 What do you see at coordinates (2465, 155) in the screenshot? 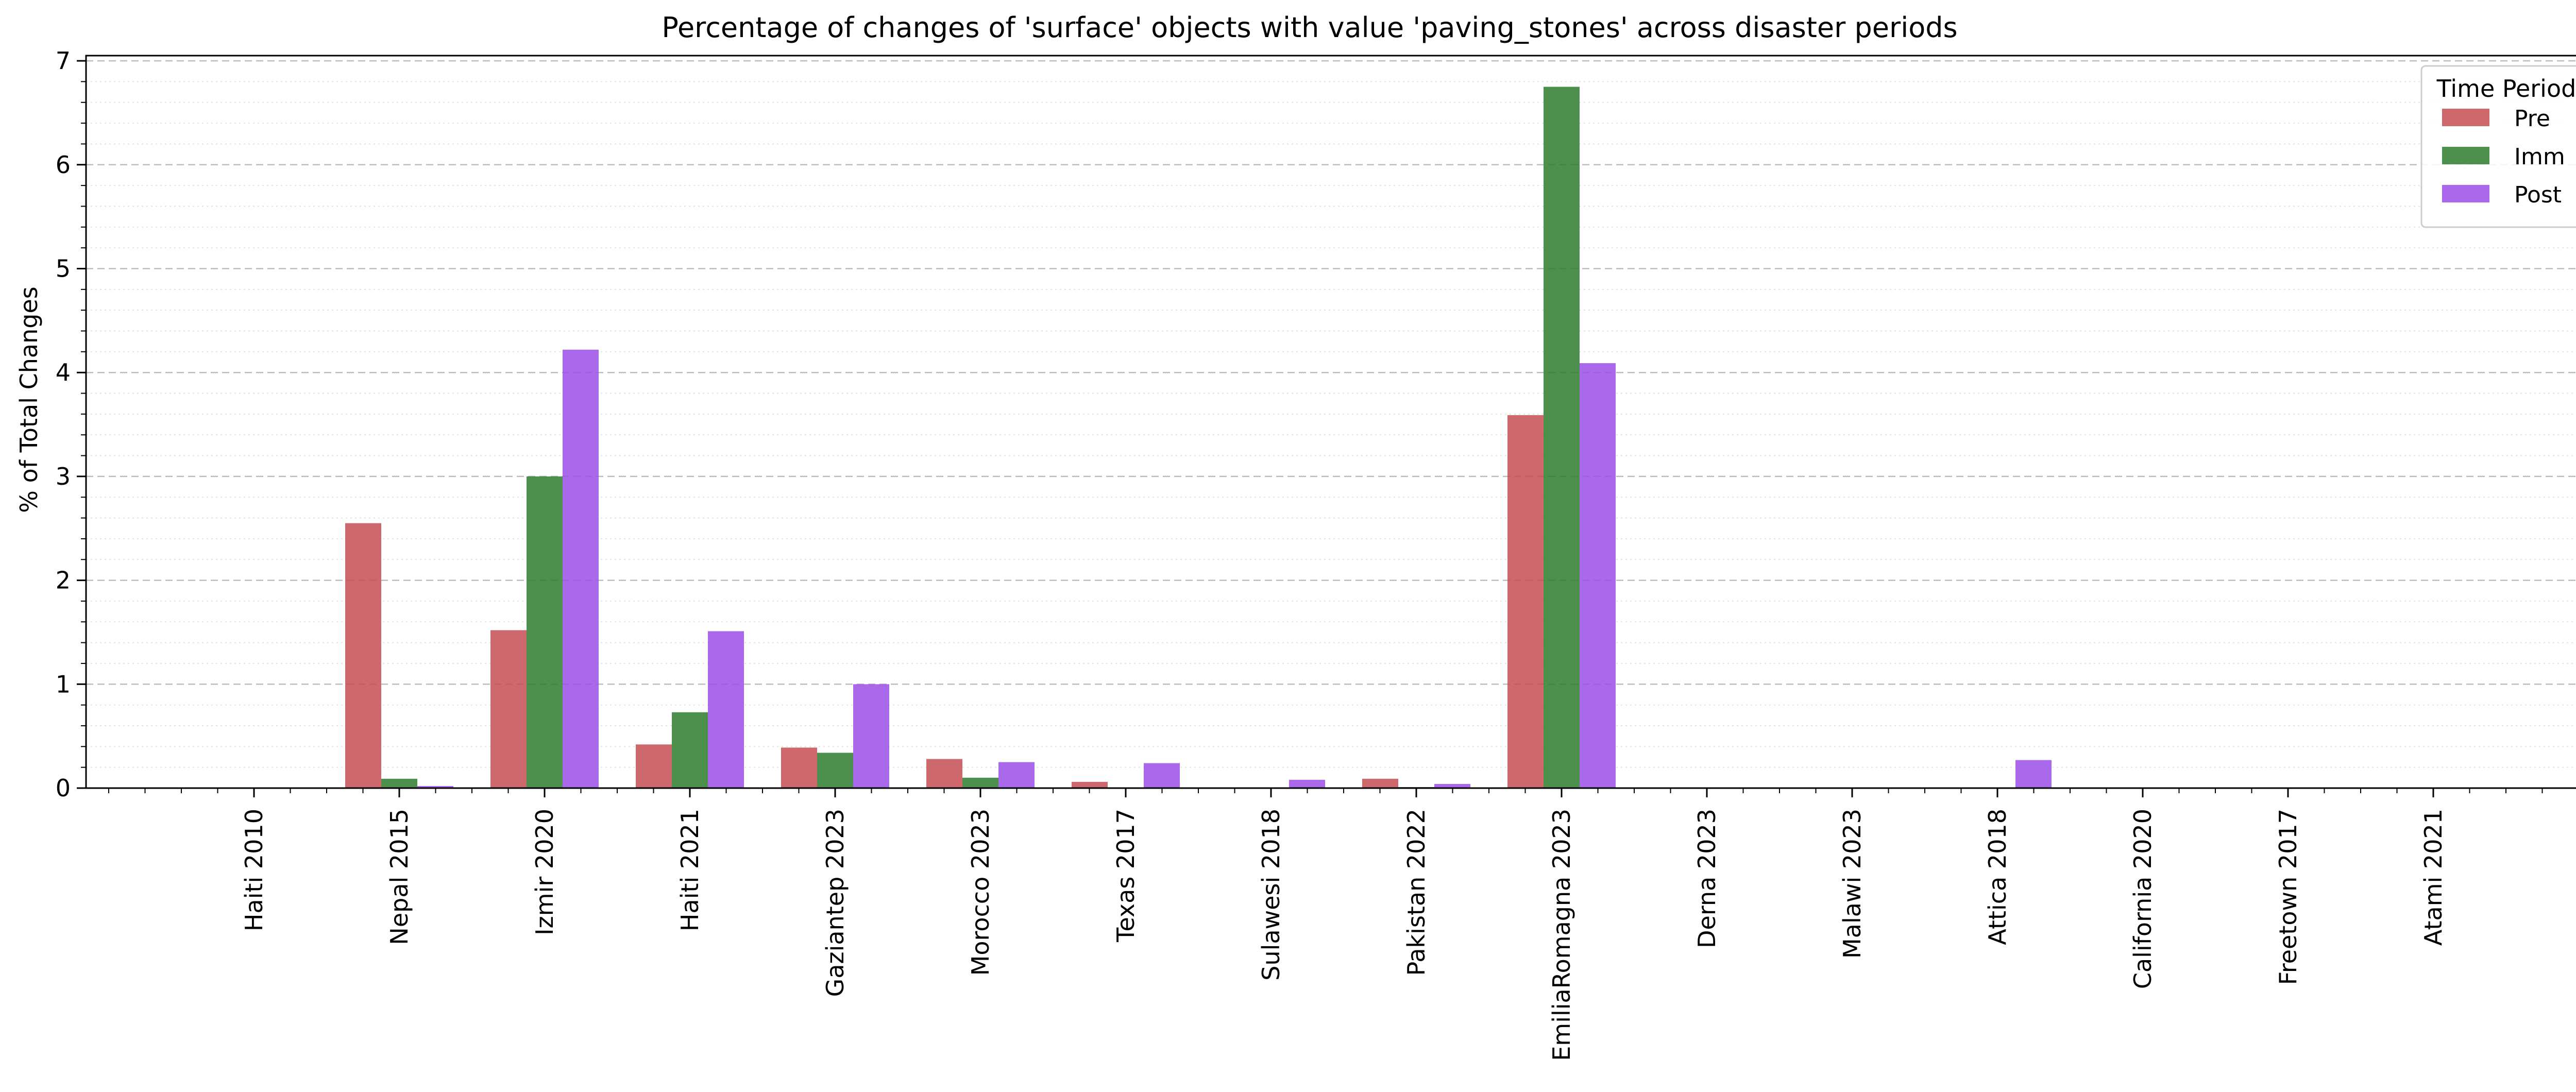
I see `legend-swatch-imm` at bounding box center [2465, 155].